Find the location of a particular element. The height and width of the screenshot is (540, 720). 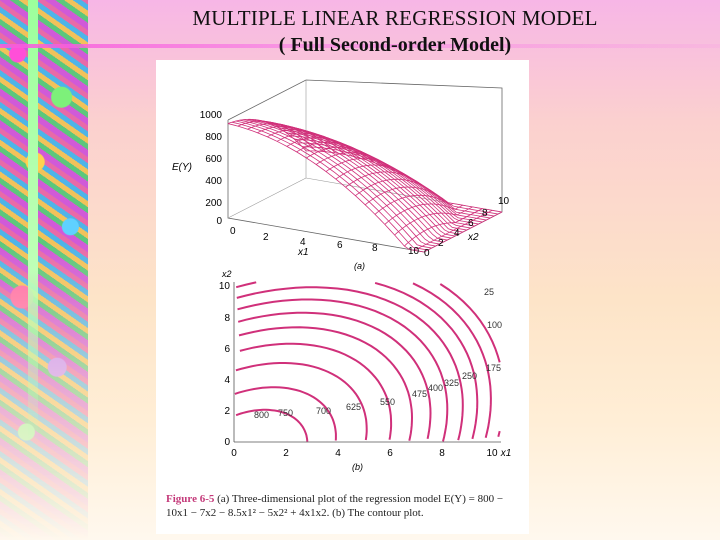

surface-mesh is located at coordinates (365, 185).